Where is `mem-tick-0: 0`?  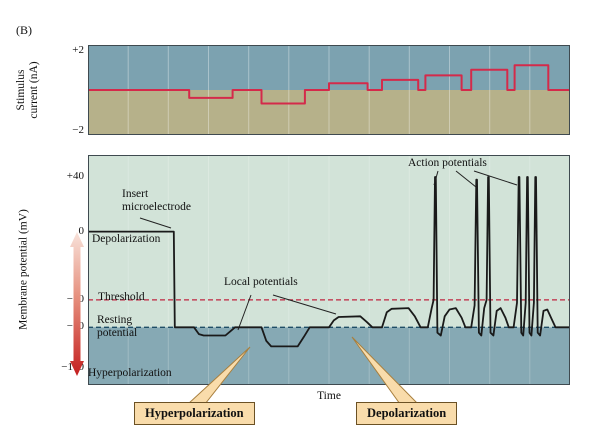
mem-tick-0: 0 is located at coordinates (81, 231).